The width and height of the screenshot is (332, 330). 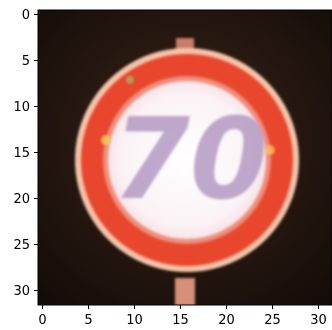 I want to click on y-tick-label: 5, so click(x=26, y=61).